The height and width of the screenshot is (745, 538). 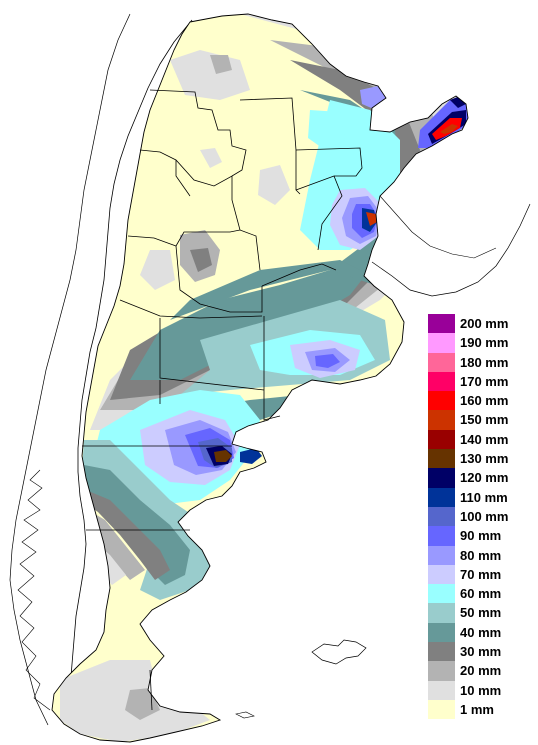 I want to click on brazil-border-line, so click(x=438, y=227).